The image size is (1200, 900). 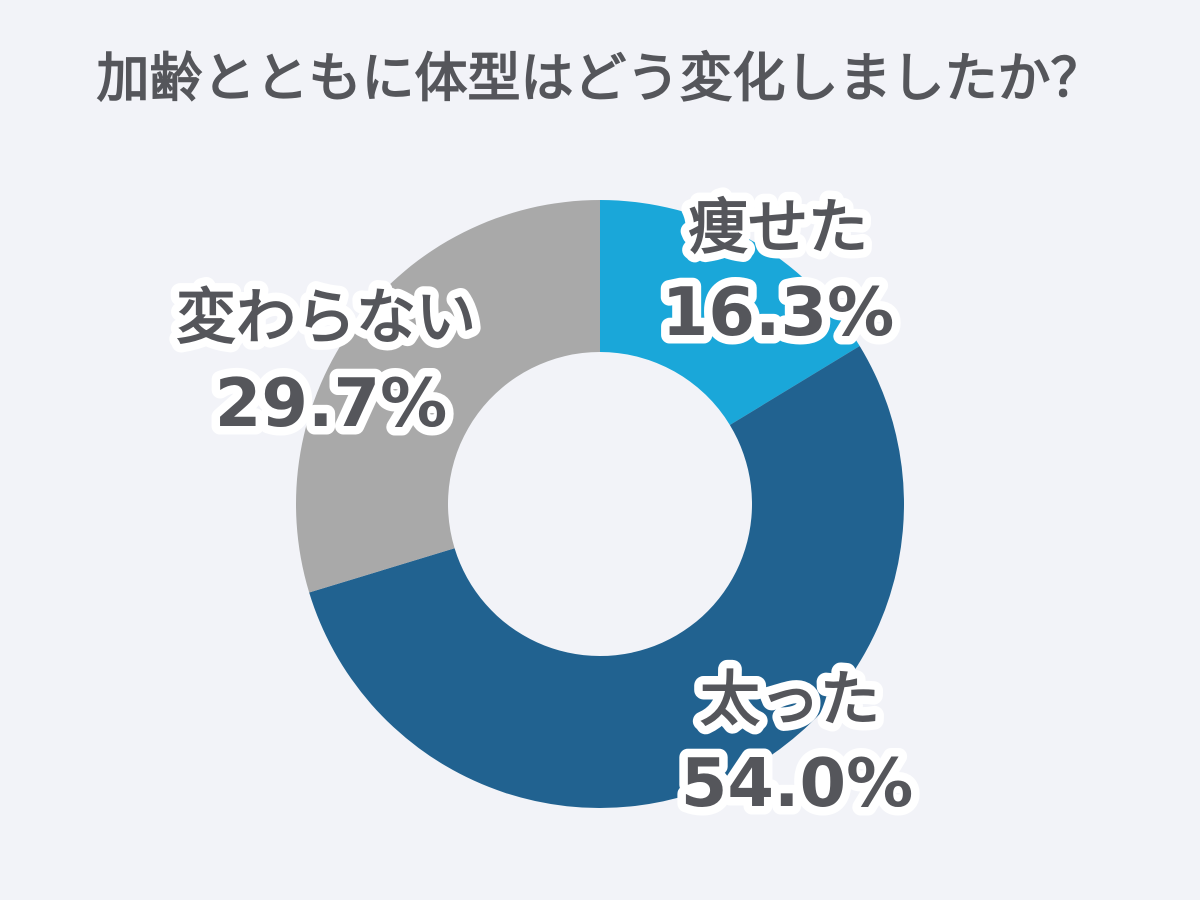 I want to click on segment-pct-label: 54.0%, so click(x=797, y=783).